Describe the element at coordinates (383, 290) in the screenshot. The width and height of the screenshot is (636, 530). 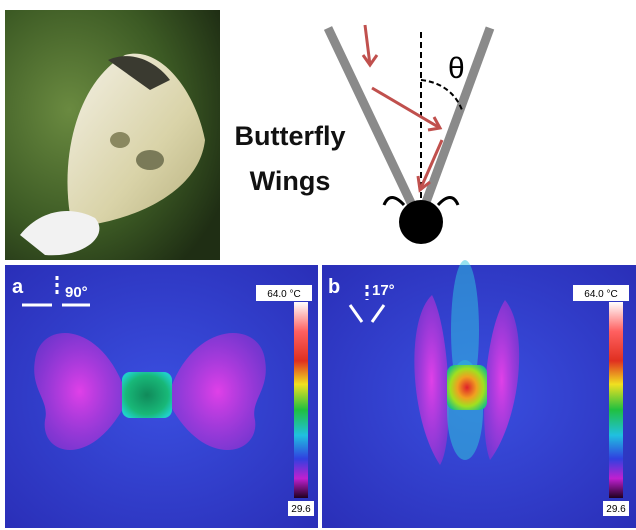
I see `angle-label: 17°` at that location.